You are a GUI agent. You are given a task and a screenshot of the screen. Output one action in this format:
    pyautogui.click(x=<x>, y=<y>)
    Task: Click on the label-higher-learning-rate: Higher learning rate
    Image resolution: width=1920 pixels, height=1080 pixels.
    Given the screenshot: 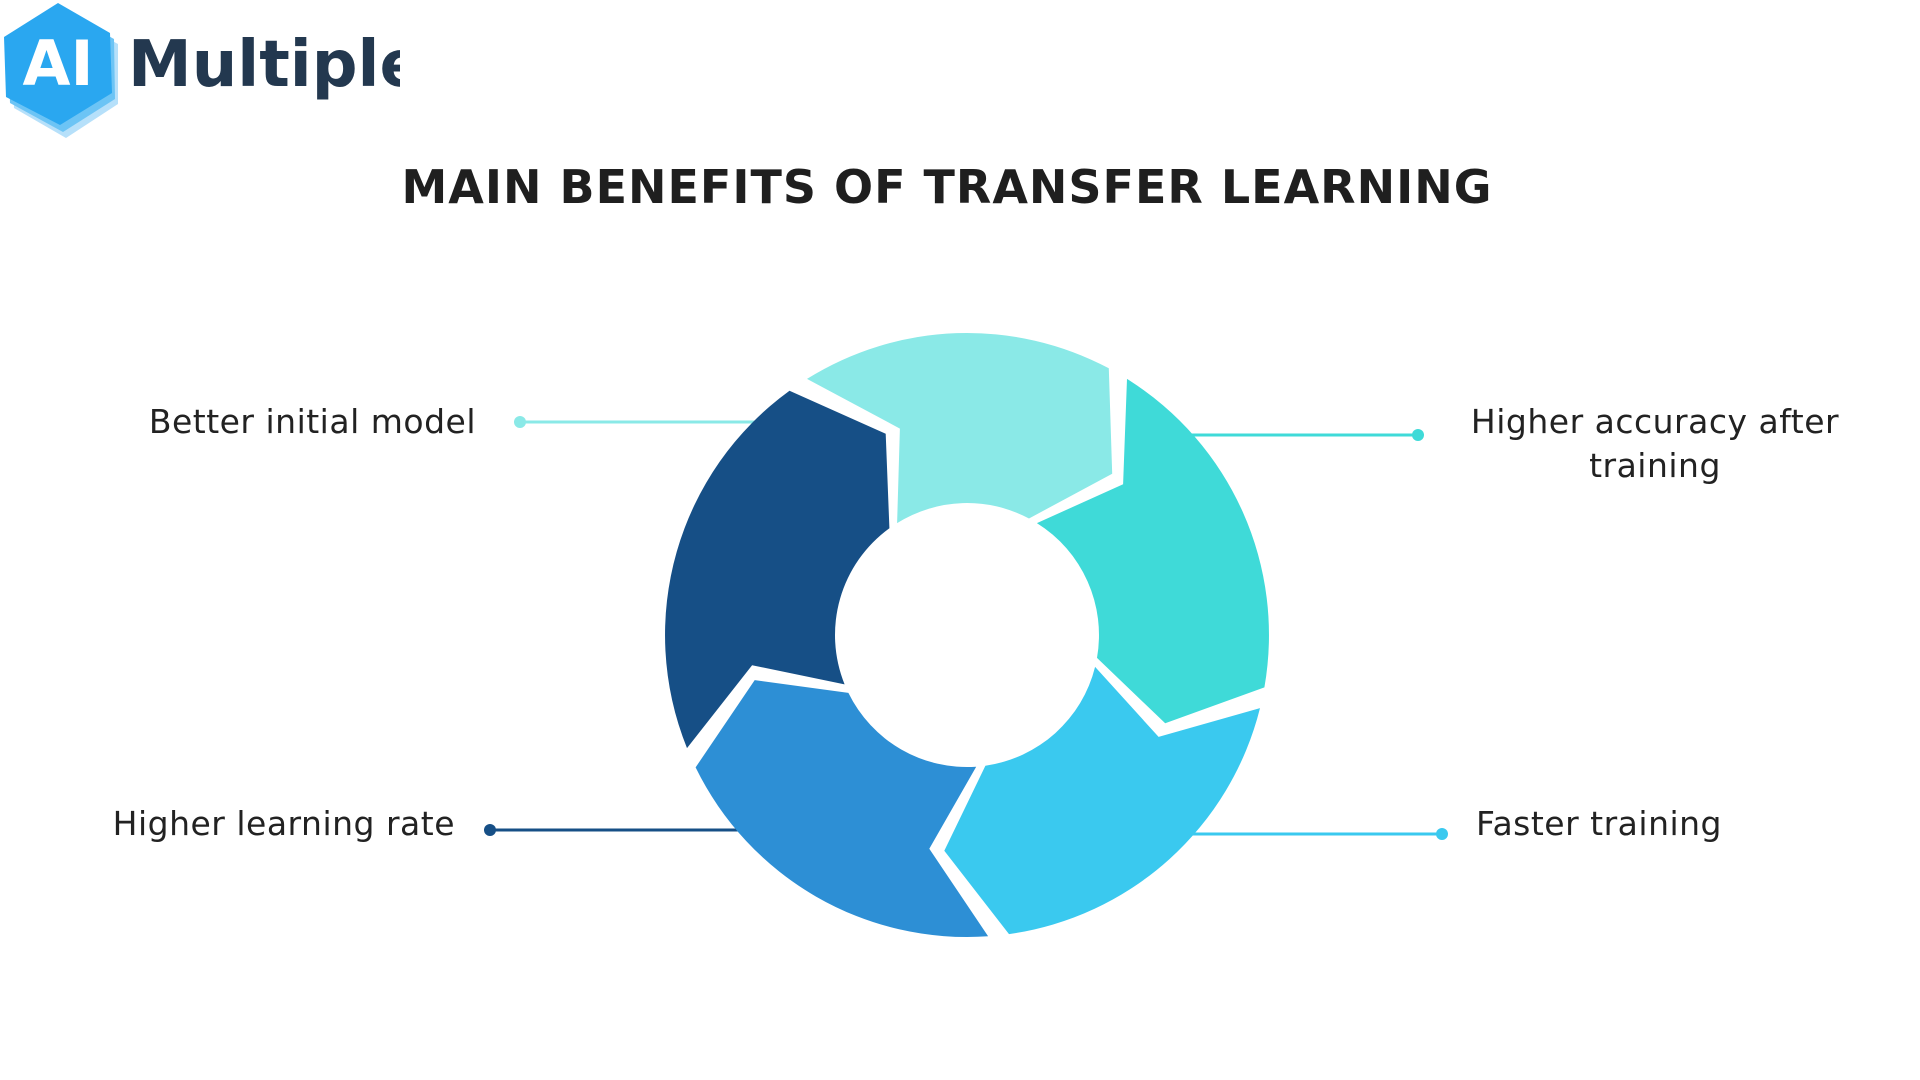 What is the action you would take?
    pyautogui.click(x=283, y=823)
    